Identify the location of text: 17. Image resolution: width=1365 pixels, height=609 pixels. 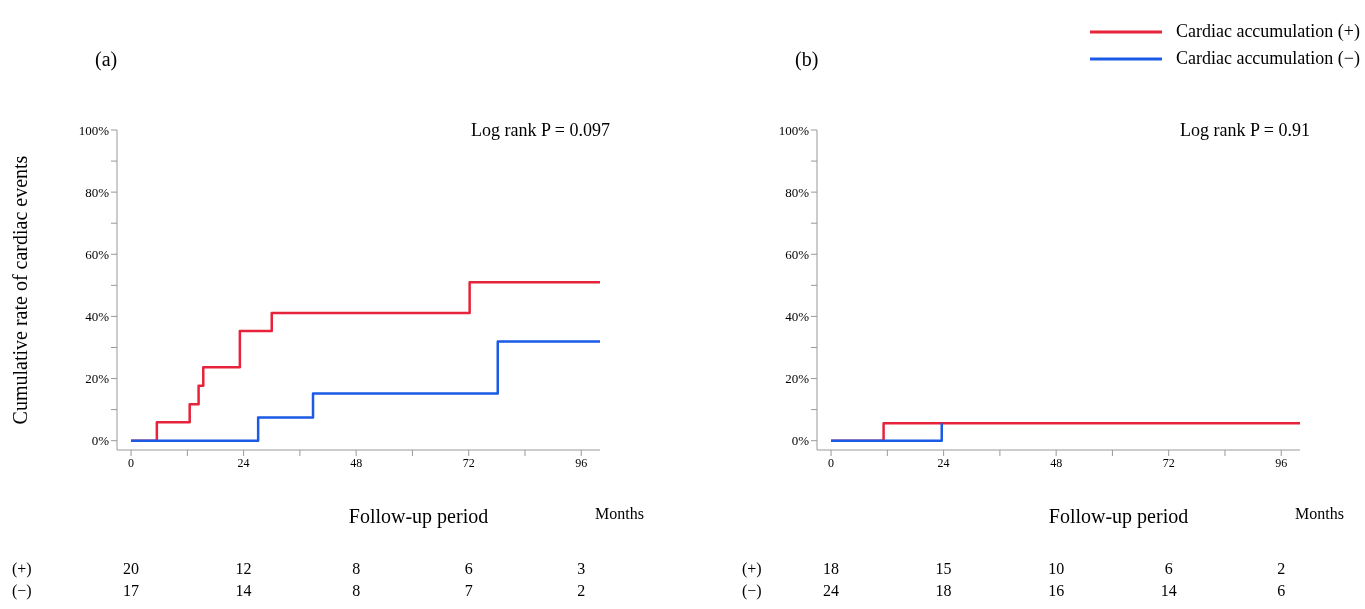
(131, 591).